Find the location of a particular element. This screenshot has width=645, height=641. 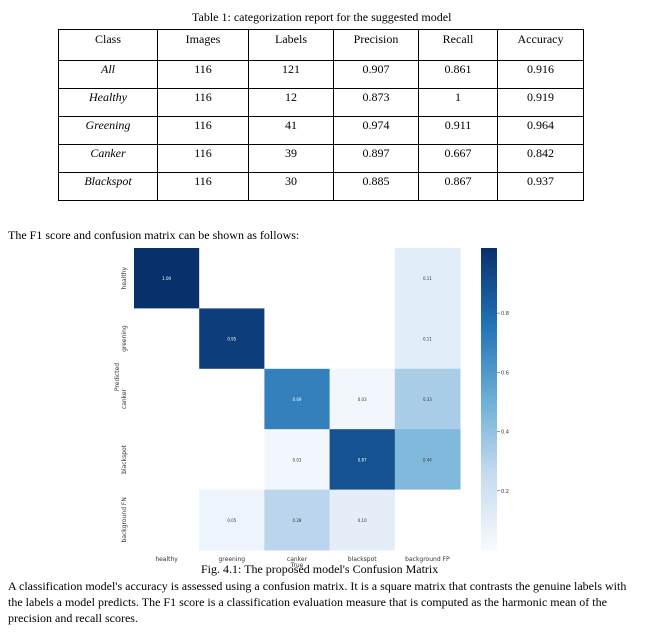

cell-value-label: 0.05 is located at coordinates (231, 520).